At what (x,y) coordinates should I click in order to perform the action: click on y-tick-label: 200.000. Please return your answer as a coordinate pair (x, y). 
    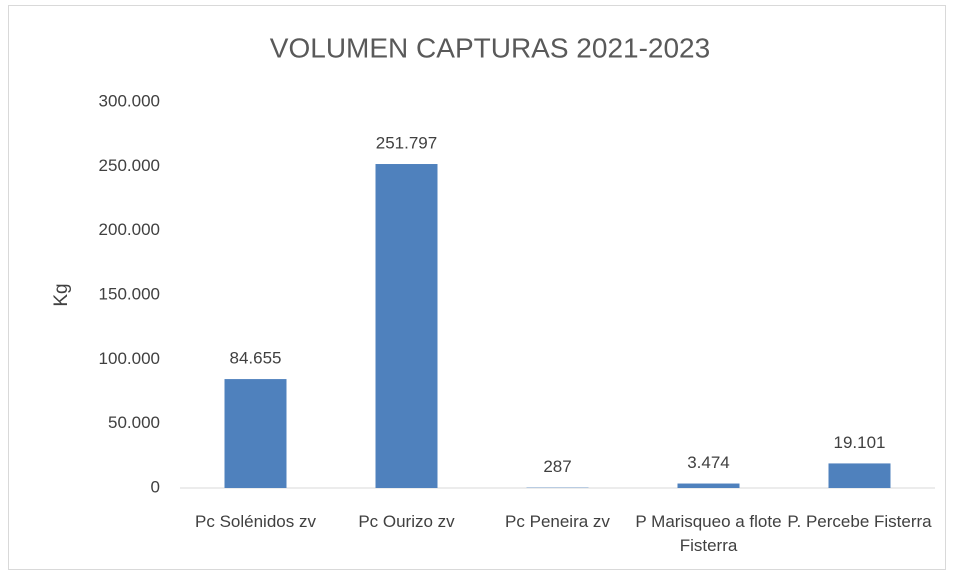
    Looking at the image, I should click on (129, 229).